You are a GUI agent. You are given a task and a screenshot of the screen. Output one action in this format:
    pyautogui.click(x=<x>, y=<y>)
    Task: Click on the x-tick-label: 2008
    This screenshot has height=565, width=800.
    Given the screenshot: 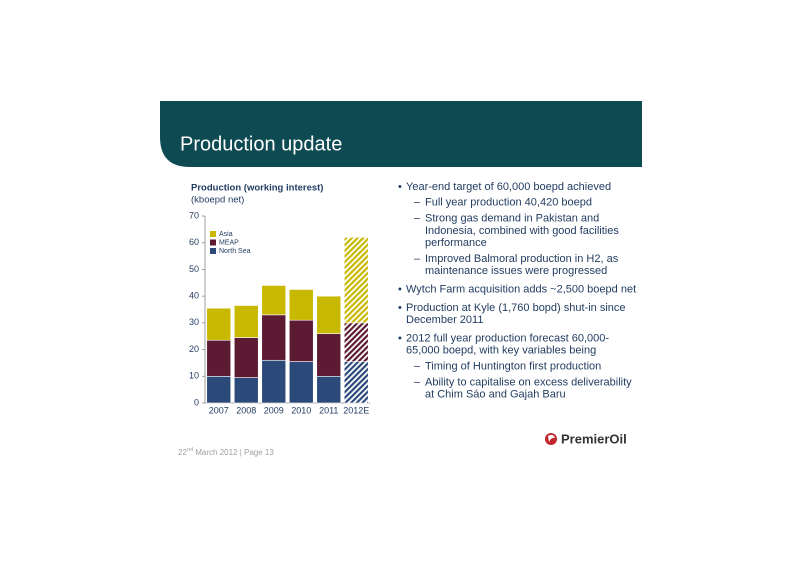 What is the action you would take?
    pyautogui.click(x=246, y=410)
    